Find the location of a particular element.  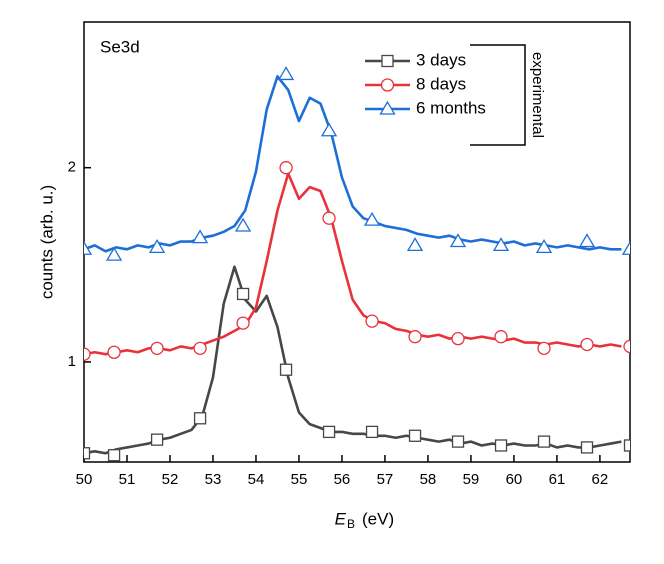

x-axis-label-subscript: B is located at coordinates (351, 524).